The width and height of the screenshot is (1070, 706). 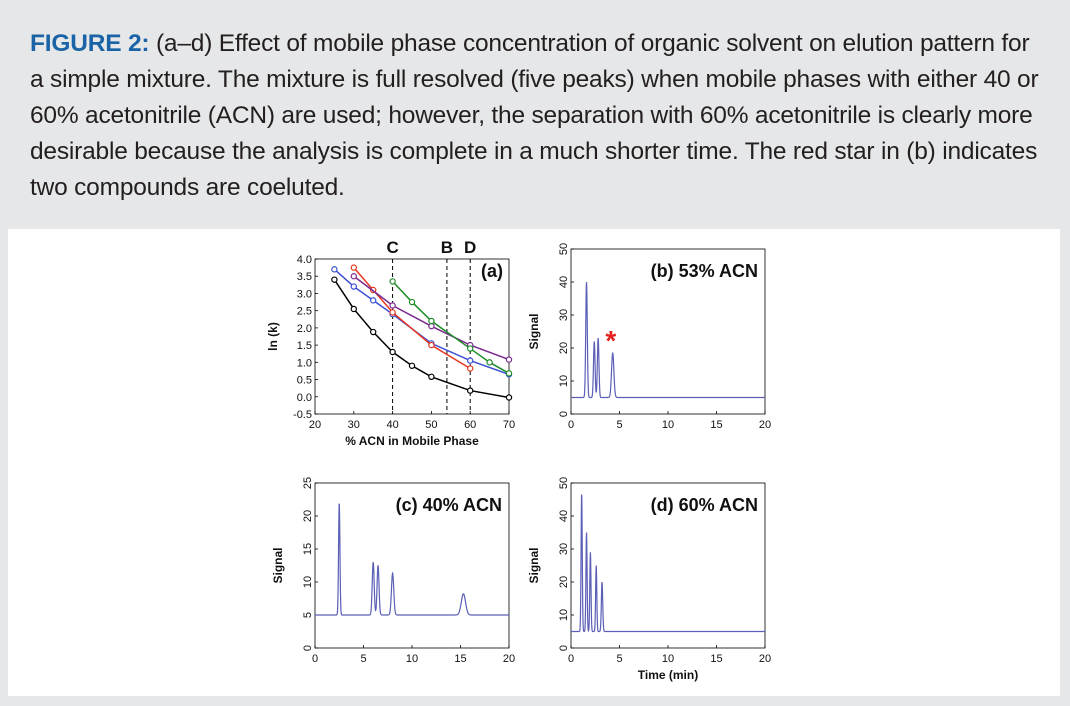 I want to click on y-tick-label: 1.5, so click(x=304, y=346).